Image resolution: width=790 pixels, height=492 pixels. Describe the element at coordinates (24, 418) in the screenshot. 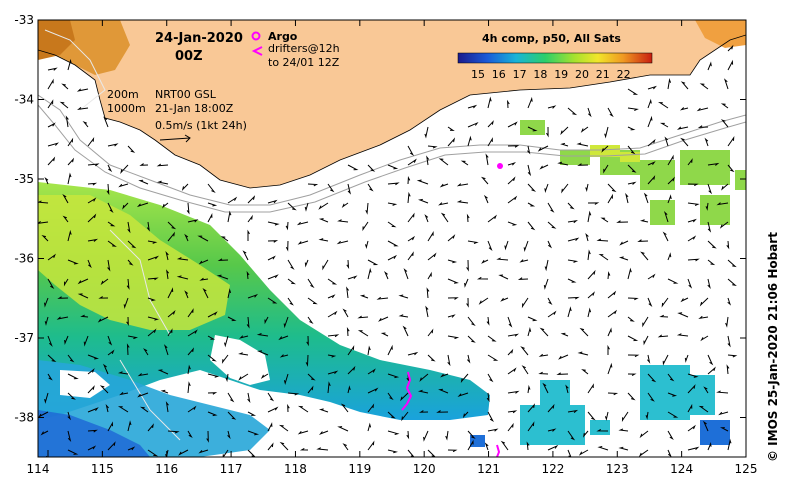

I see `y-tick-label: -38` at that location.